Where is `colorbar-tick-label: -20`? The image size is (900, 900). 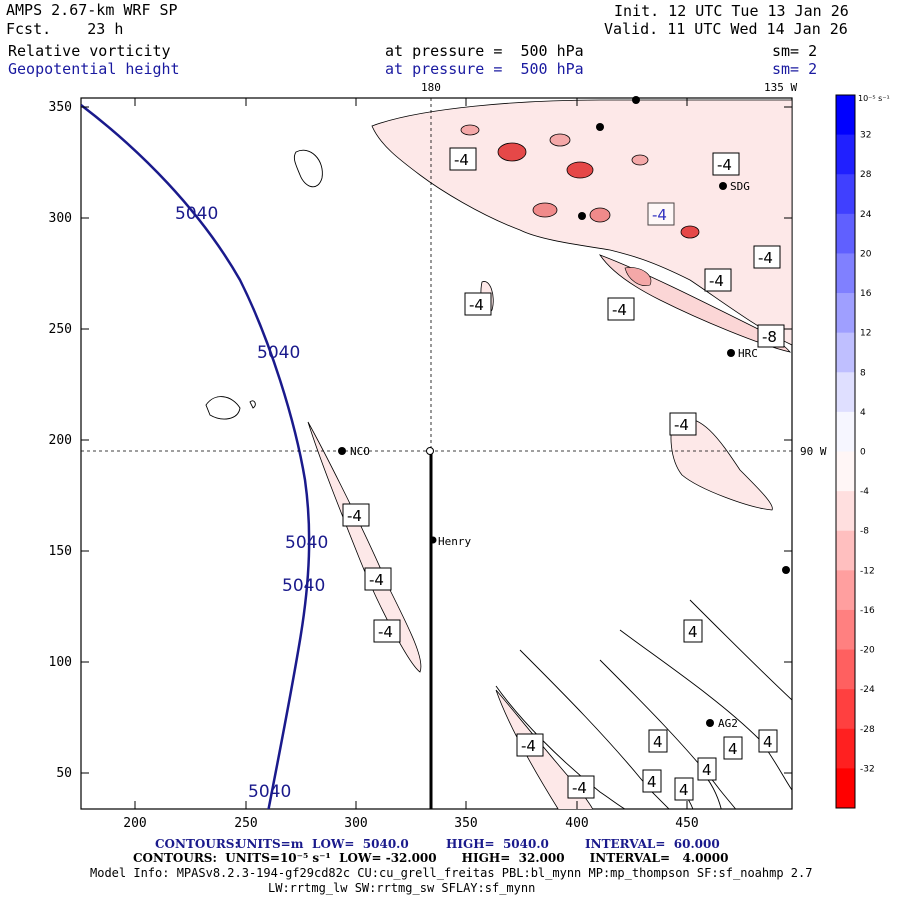
colorbar-tick-label: -20 is located at coordinates (867, 651).